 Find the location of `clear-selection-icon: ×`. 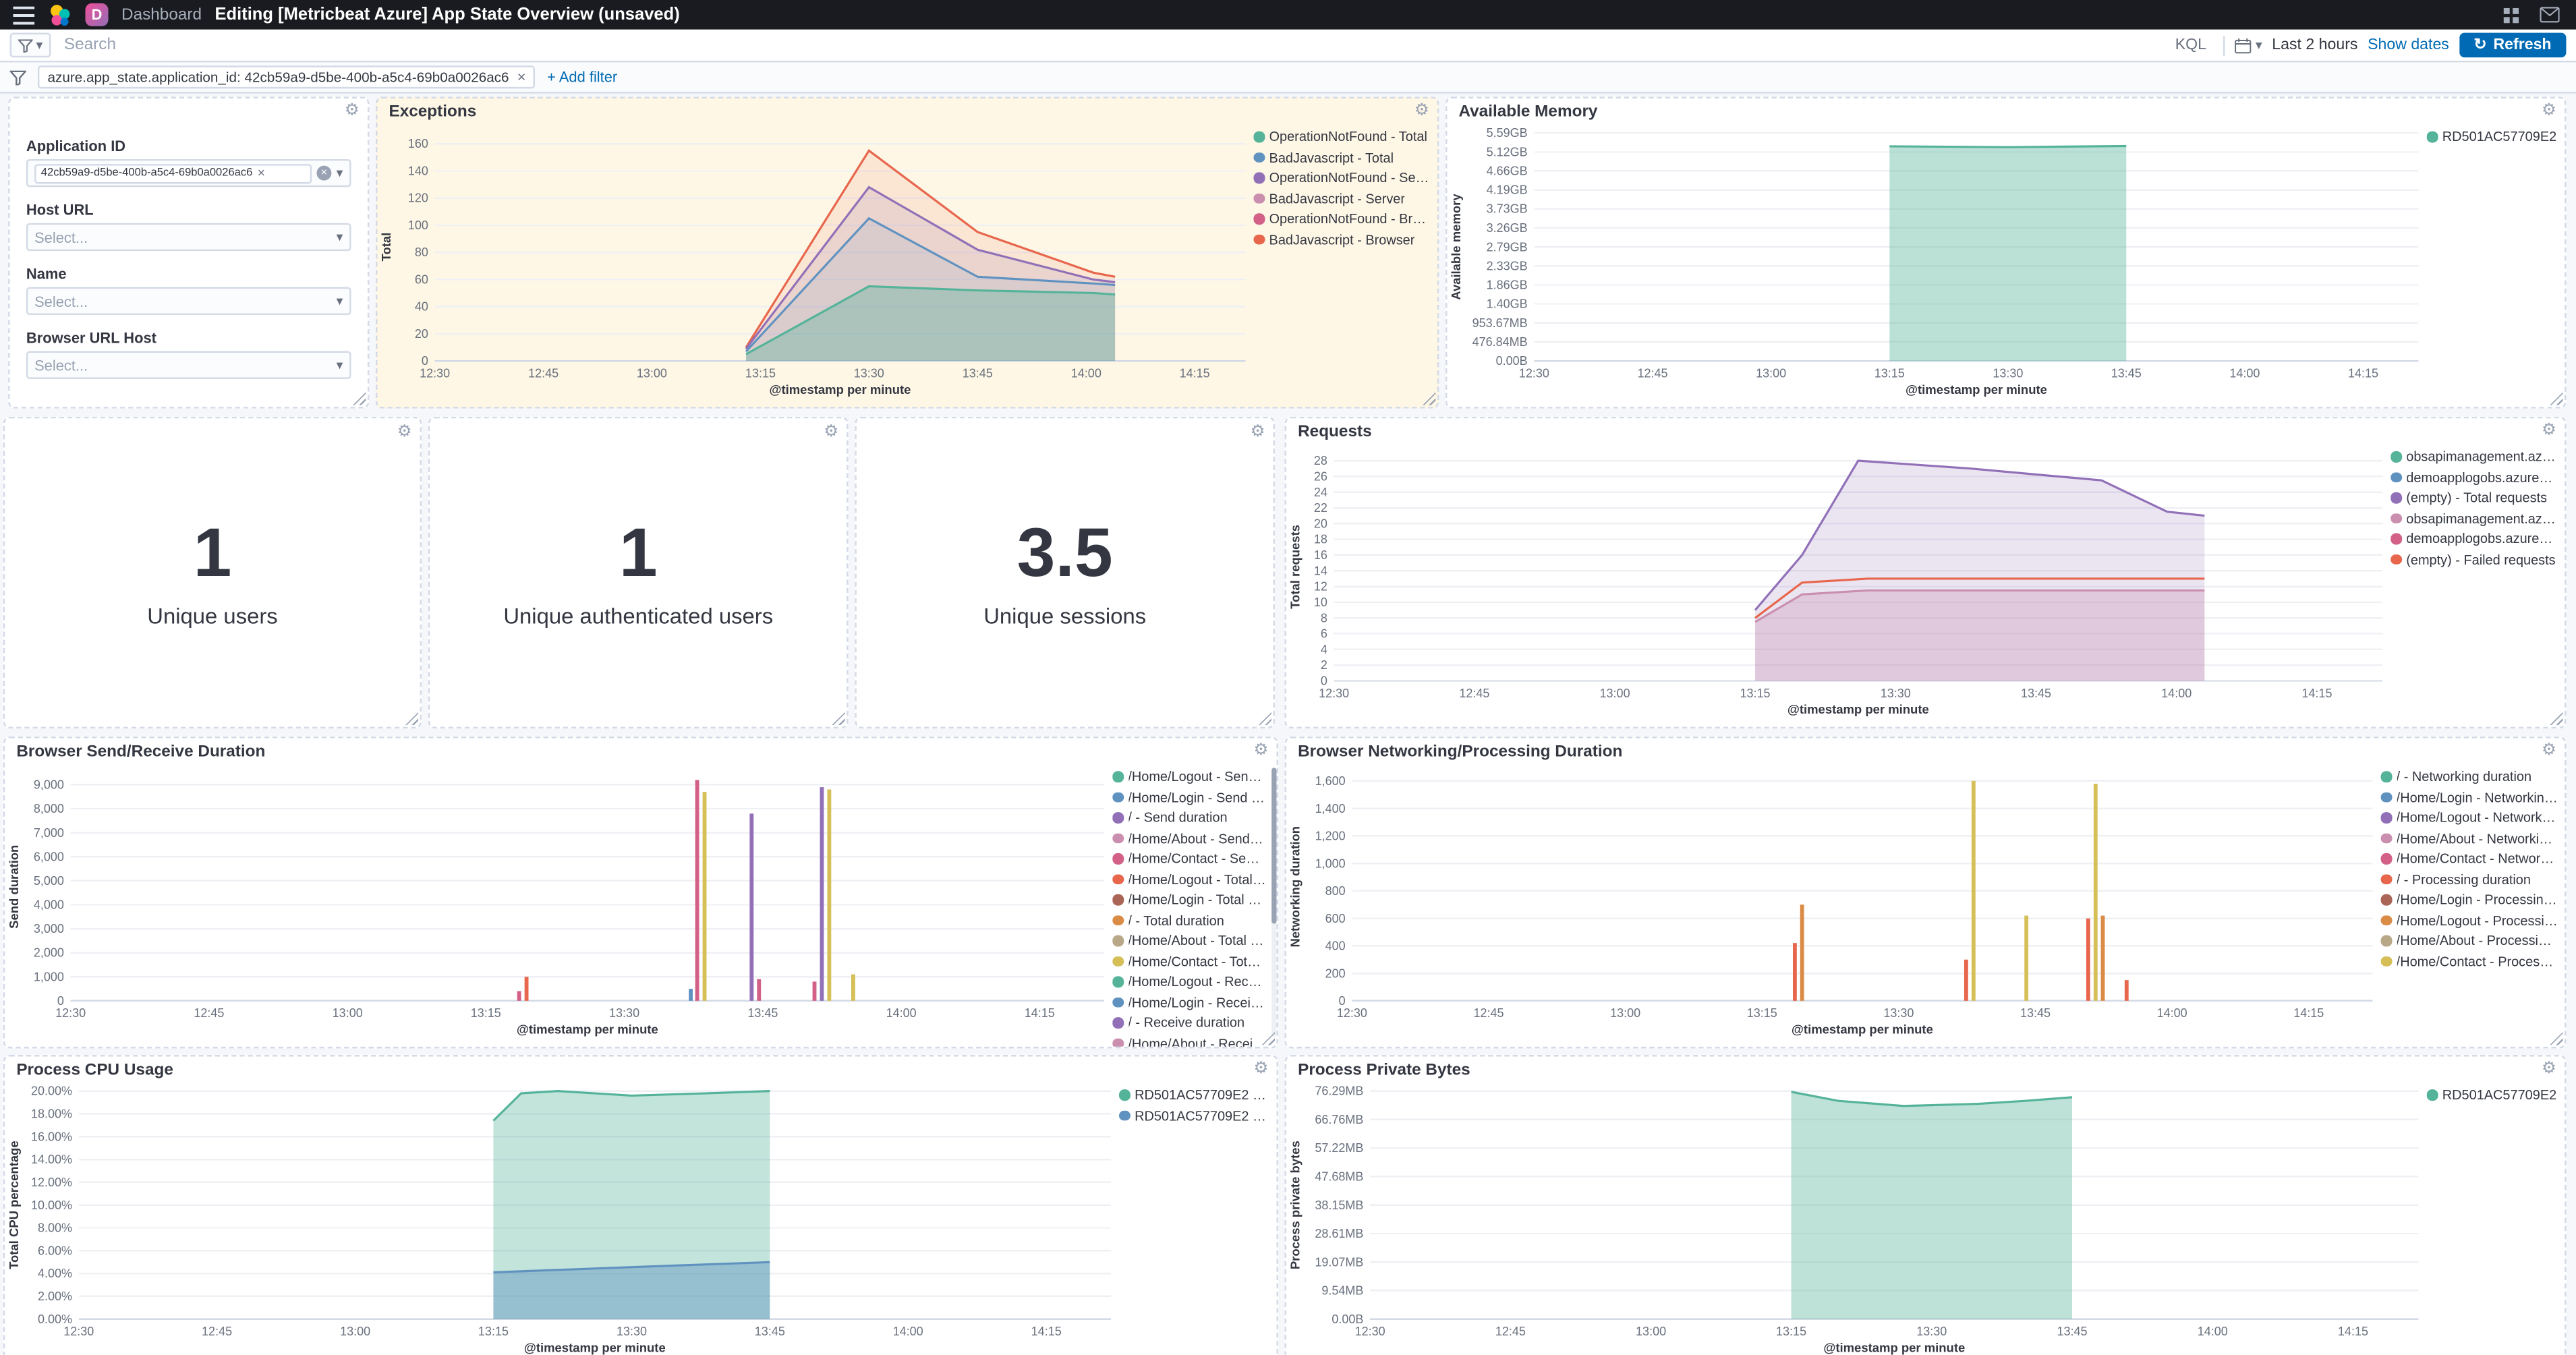

clear-selection-icon: × is located at coordinates (324, 173).